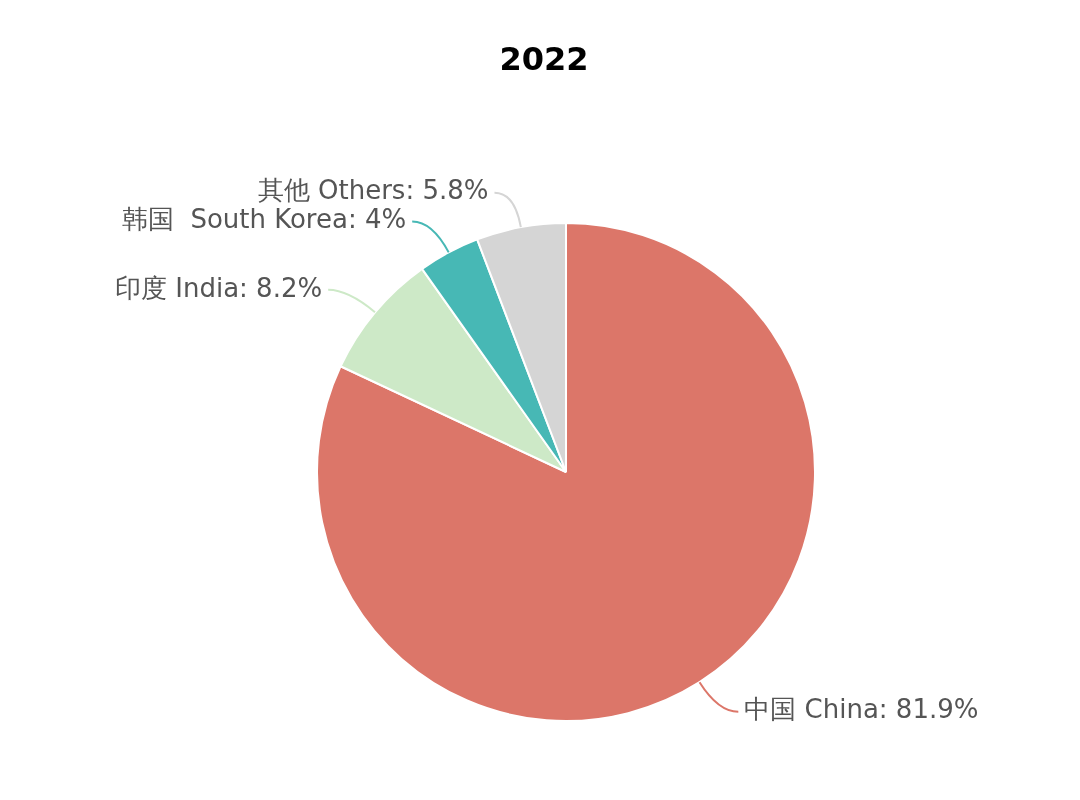 Image resolution: width=1080 pixels, height=800 pixels. I want to click on slice-label: 印度 India: 8.2%, so click(219, 287).